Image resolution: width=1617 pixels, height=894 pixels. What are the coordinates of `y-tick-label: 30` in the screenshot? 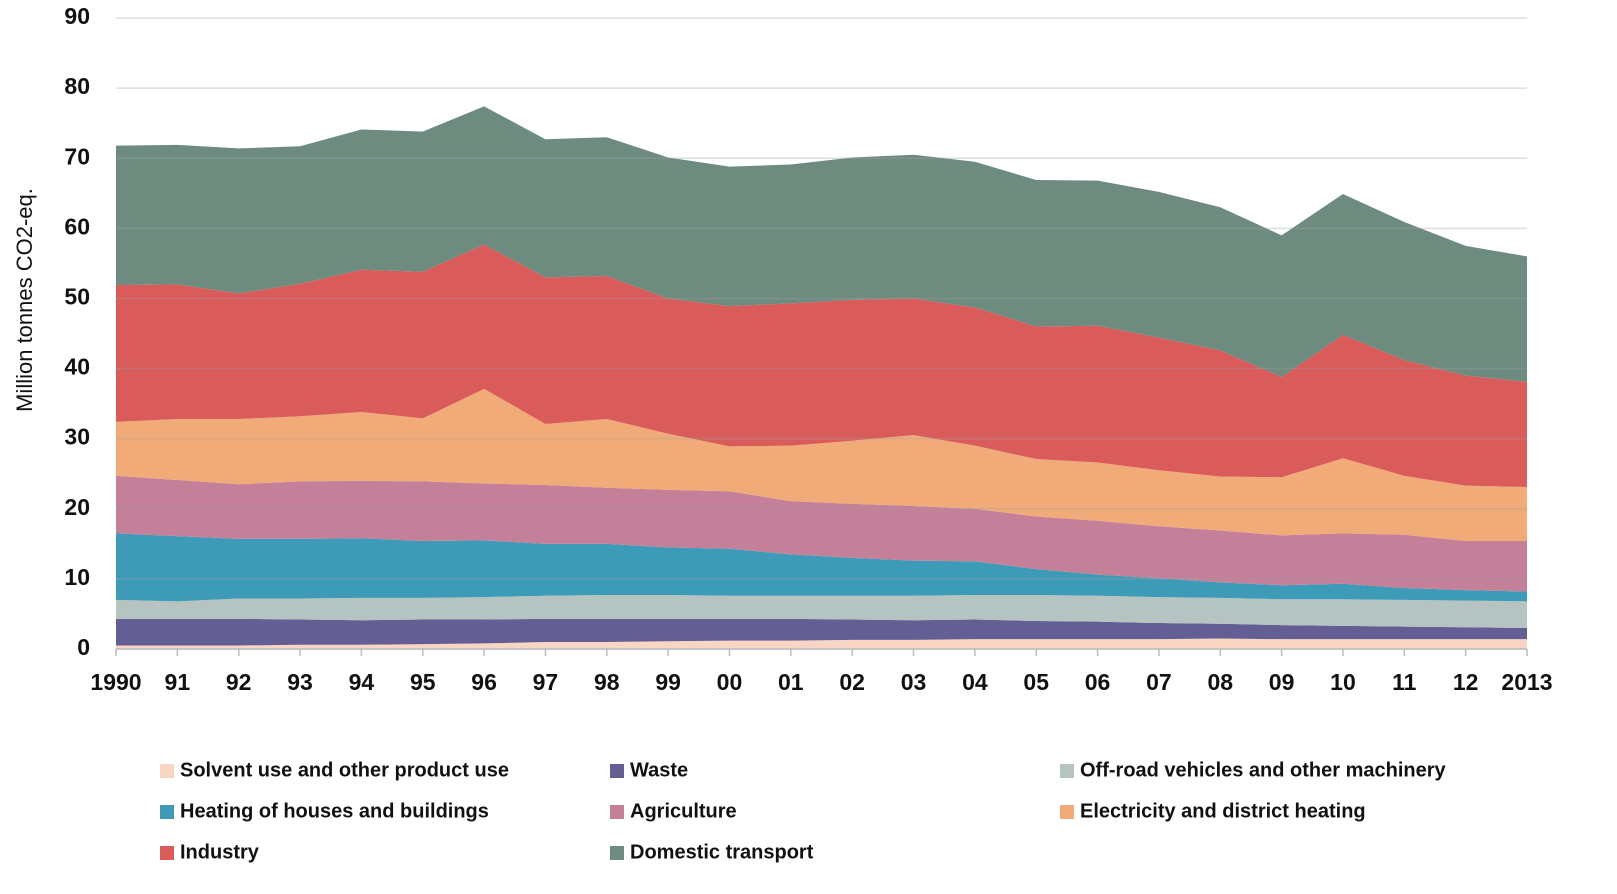 It's located at (77, 437).